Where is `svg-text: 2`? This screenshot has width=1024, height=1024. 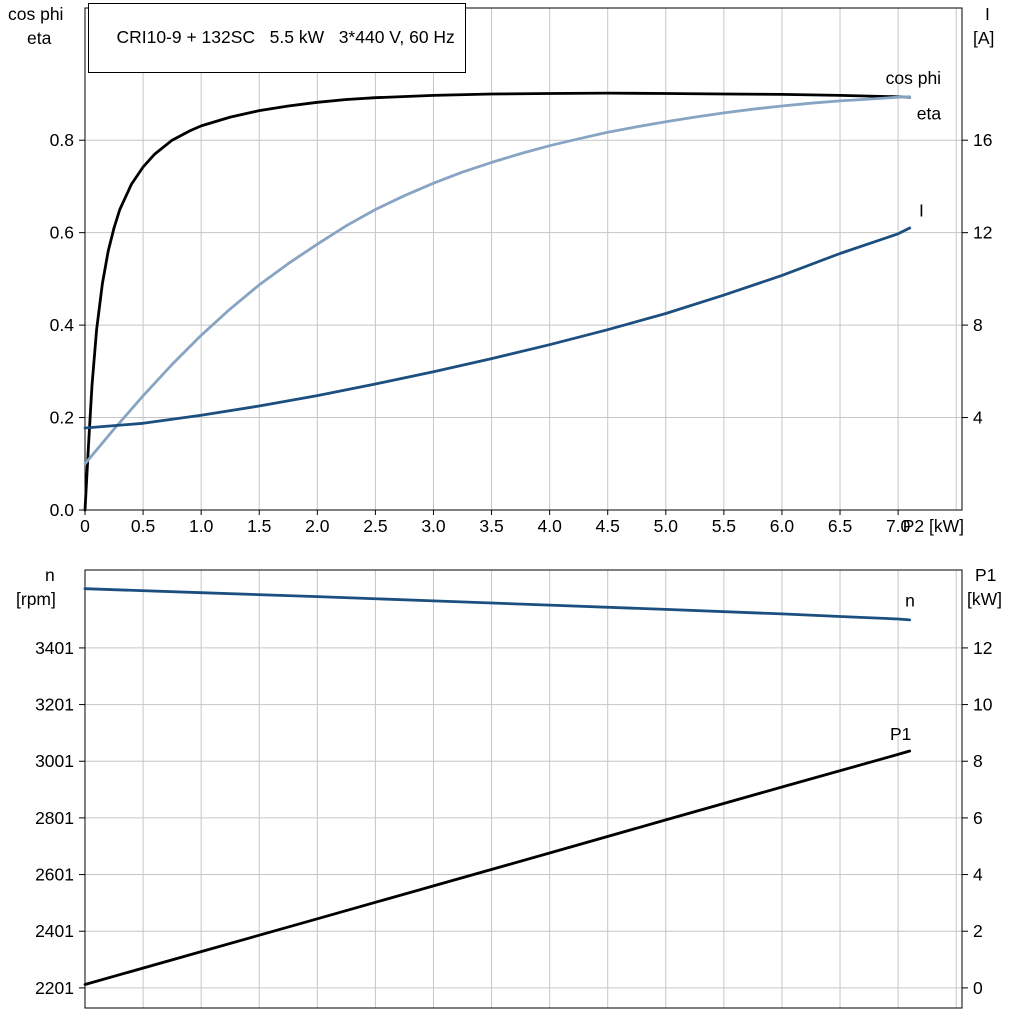
svg-text: 2 is located at coordinates (978, 931).